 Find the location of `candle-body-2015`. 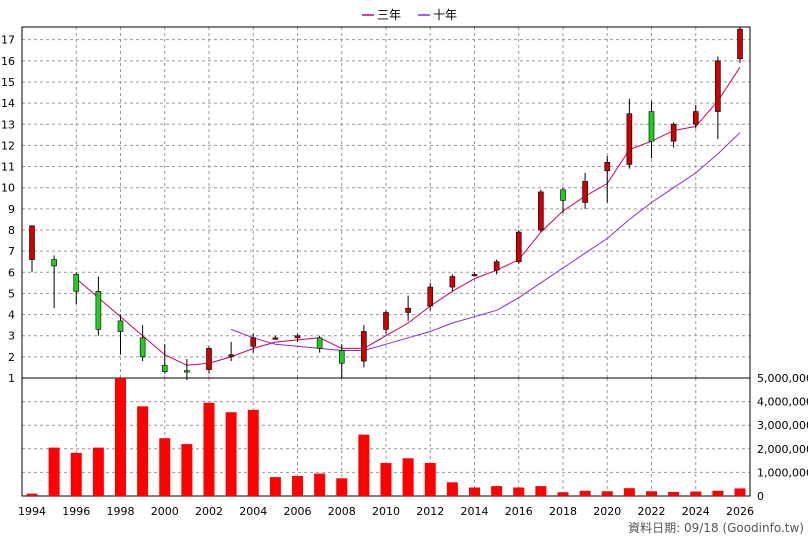

candle-body-2015 is located at coordinates (496, 266).